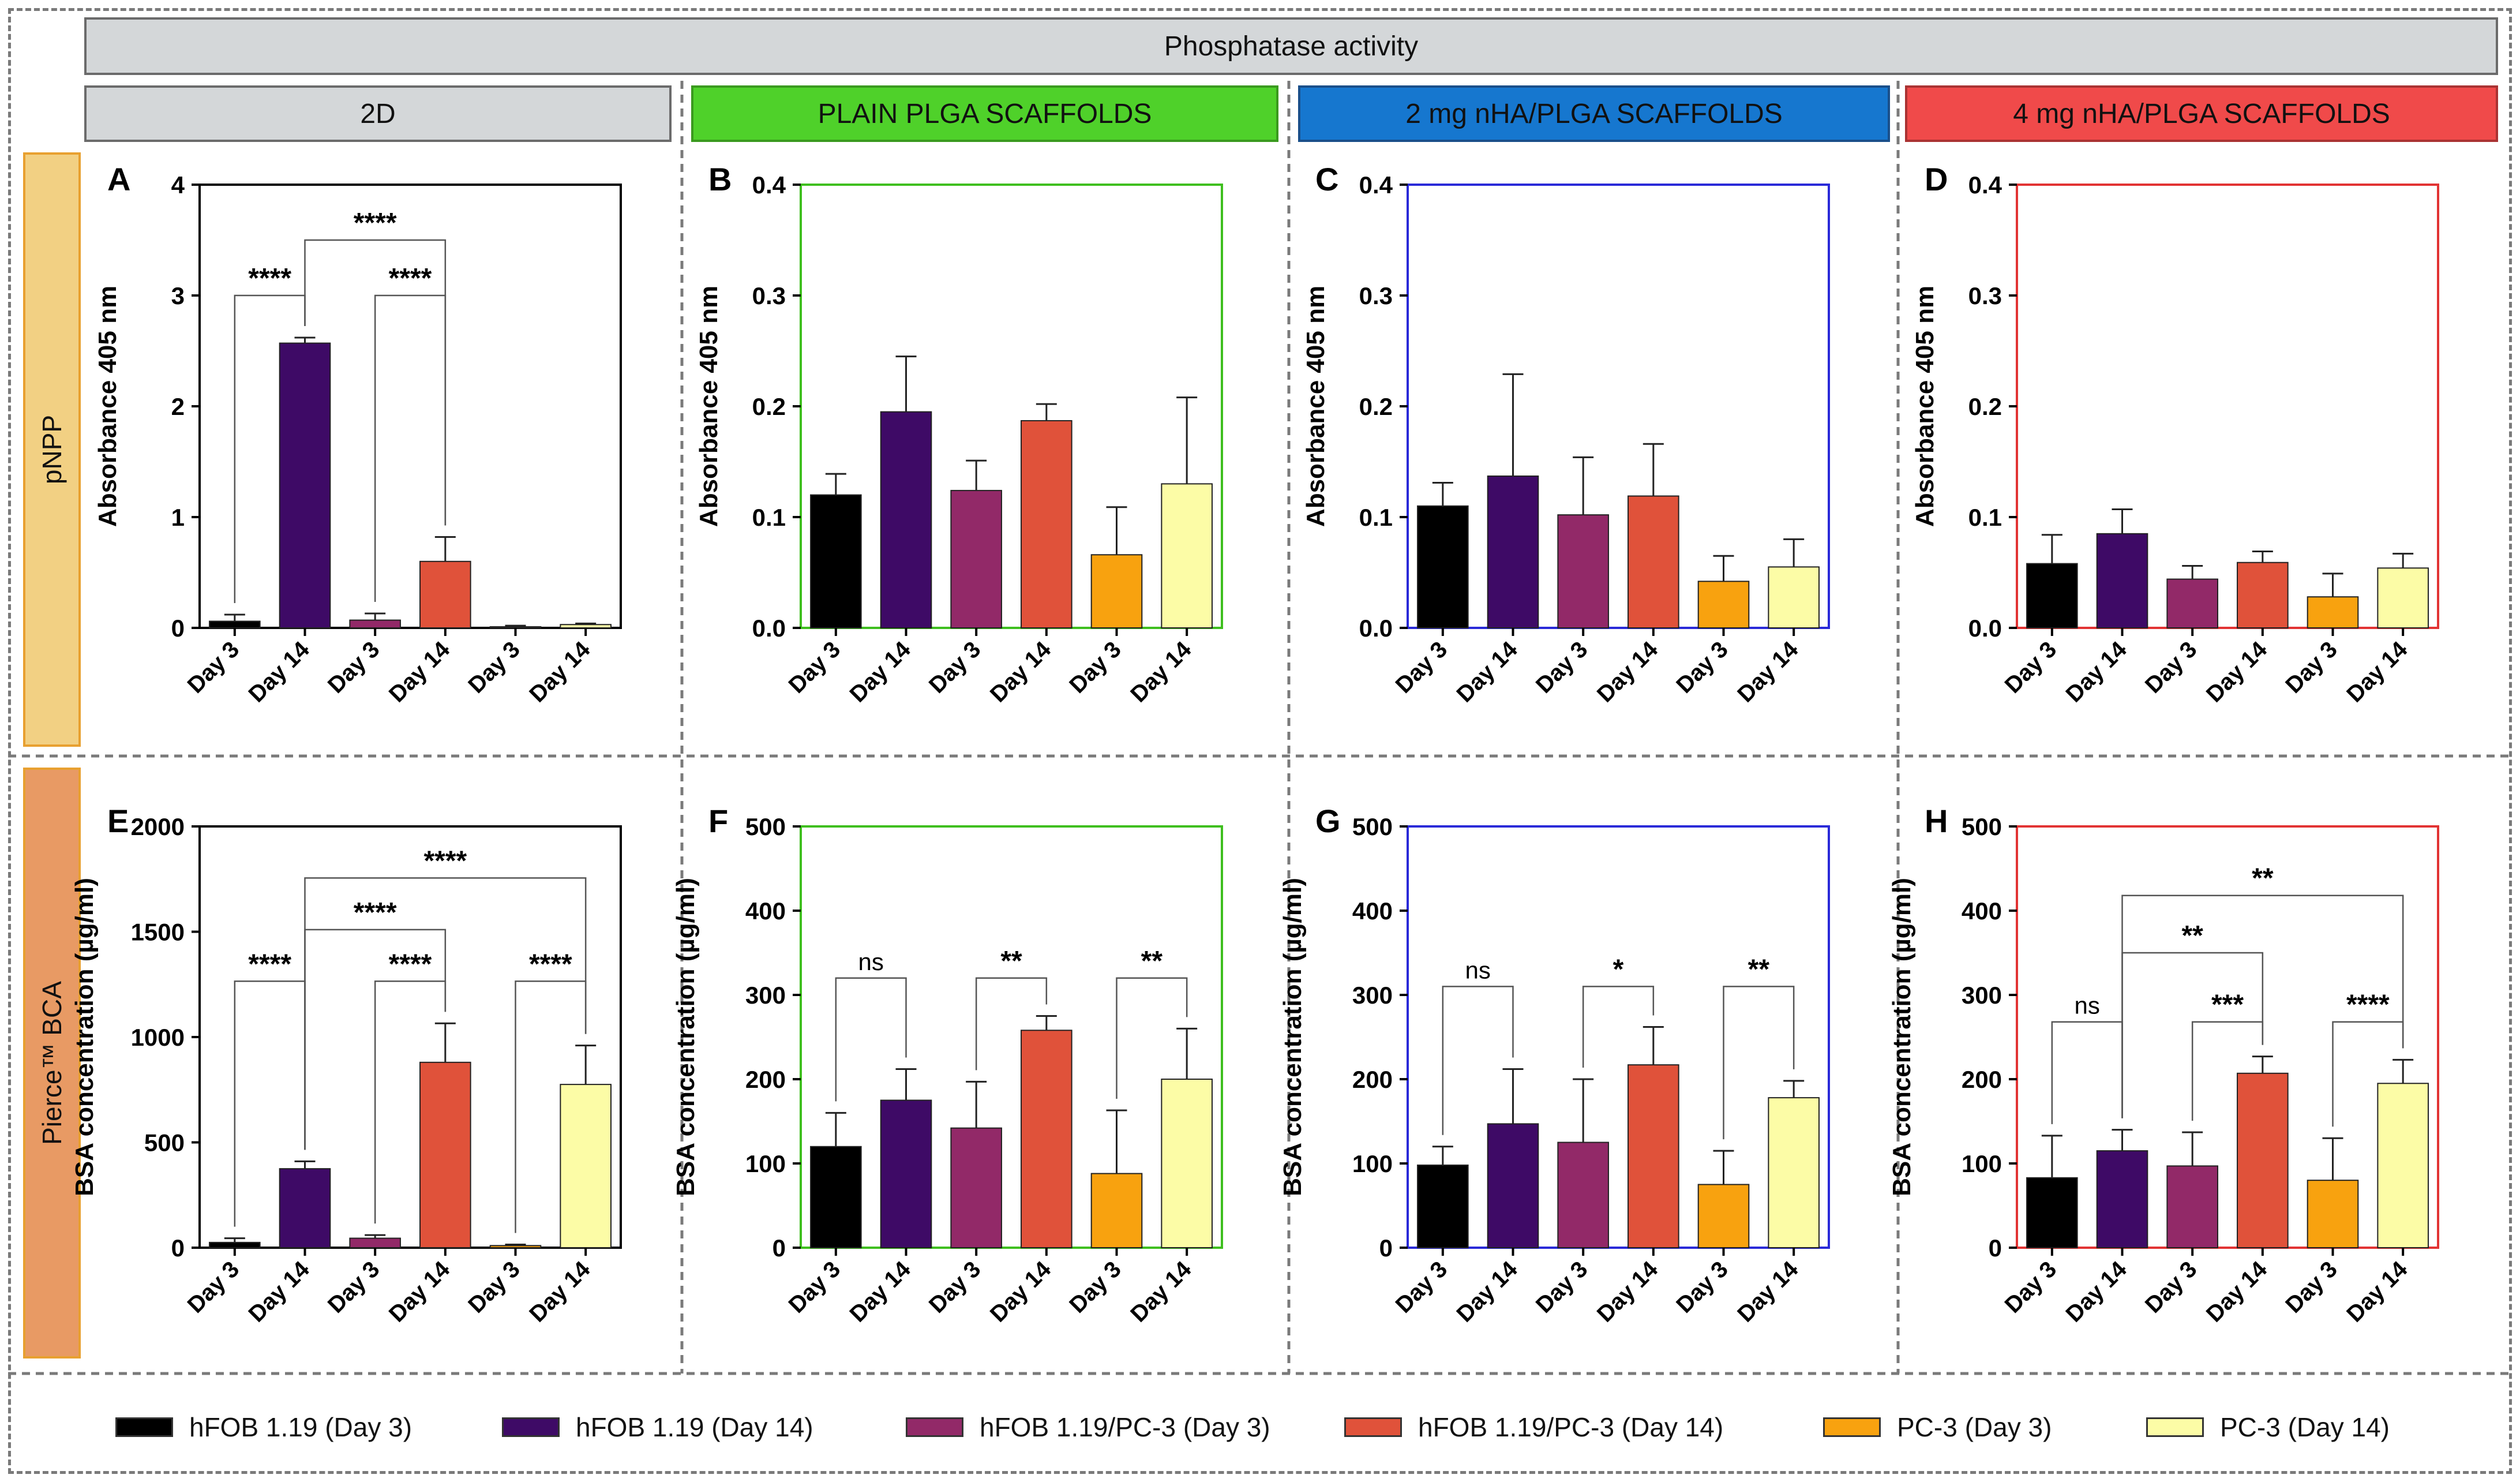 The image size is (2520, 1482). Describe the element at coordinates (2305, 1427) in the screenshot. I see `legend-label: PC-3 (Day 14)` at that location.